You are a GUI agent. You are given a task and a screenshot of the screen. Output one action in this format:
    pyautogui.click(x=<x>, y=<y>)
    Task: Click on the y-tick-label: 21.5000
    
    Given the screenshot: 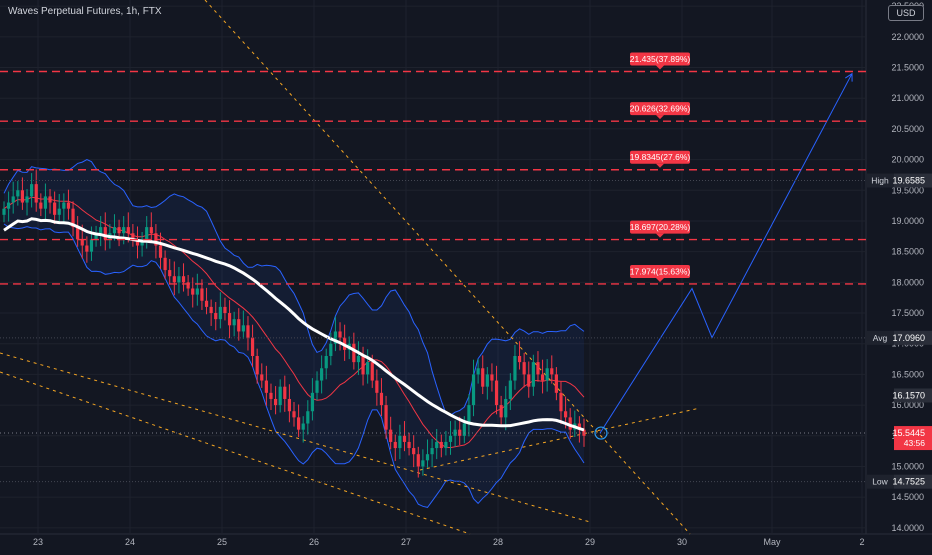 What is the action you would take?
    pyautogui.click(x=907, y=68)
    